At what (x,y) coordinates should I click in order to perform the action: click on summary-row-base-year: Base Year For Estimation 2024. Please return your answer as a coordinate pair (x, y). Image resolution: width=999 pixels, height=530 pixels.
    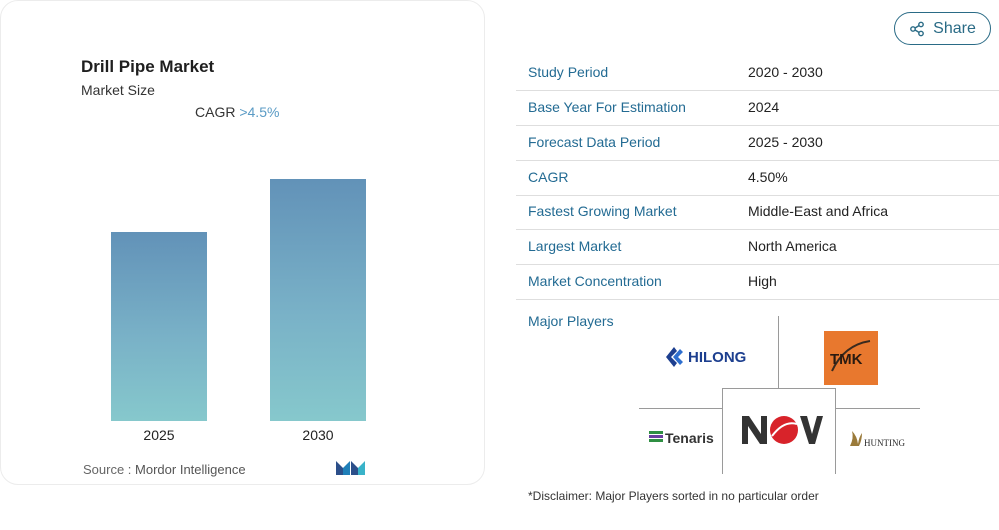
    Looking at the image, I should click on (757, 108).